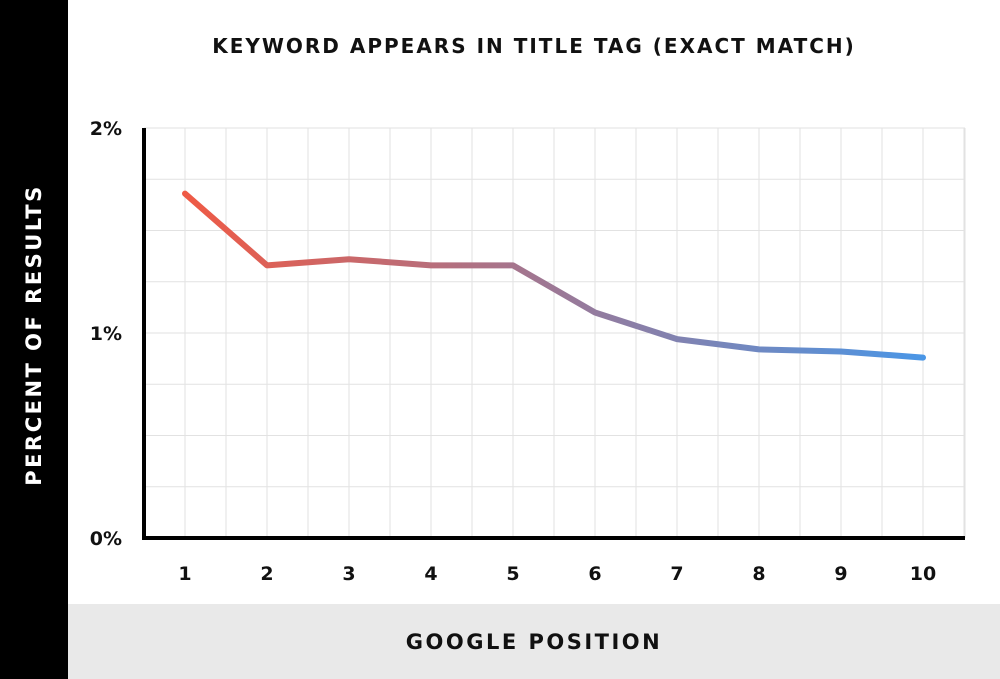 The height and width of the screenshot is (679, 1000). I want to click on x-axis-label: GOOGLE POSITION, so click(534, 642).